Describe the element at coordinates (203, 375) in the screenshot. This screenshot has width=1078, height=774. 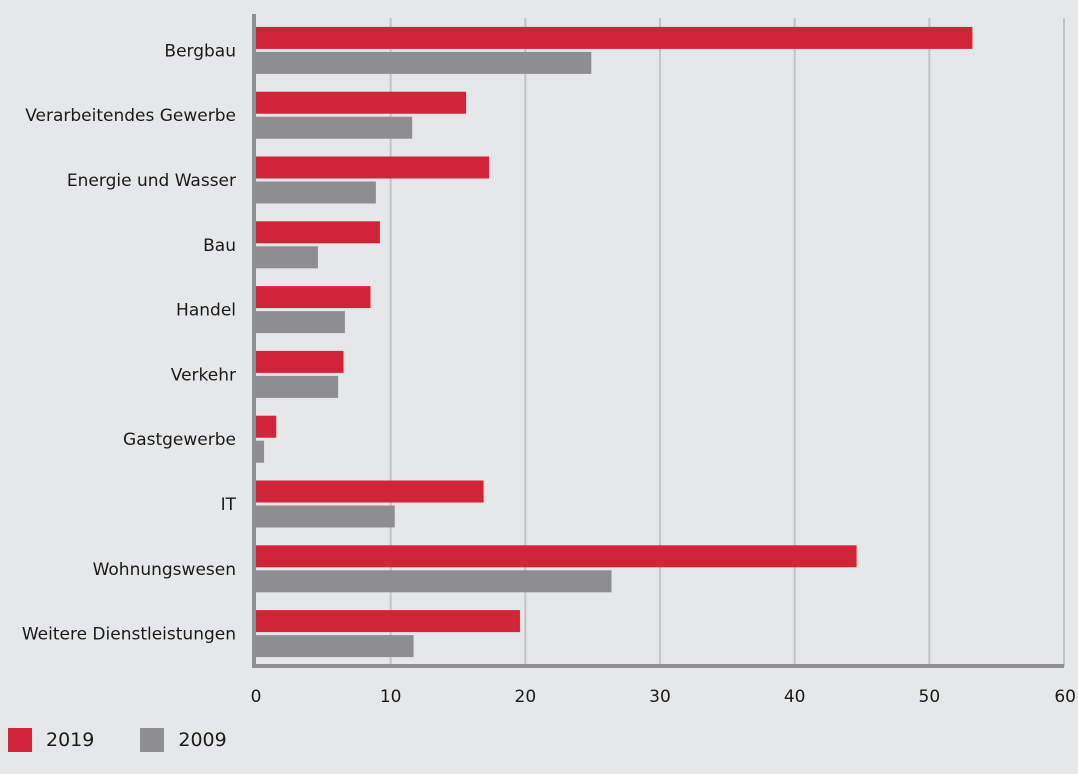
I see `category-label-5: Verkehr` at that location.